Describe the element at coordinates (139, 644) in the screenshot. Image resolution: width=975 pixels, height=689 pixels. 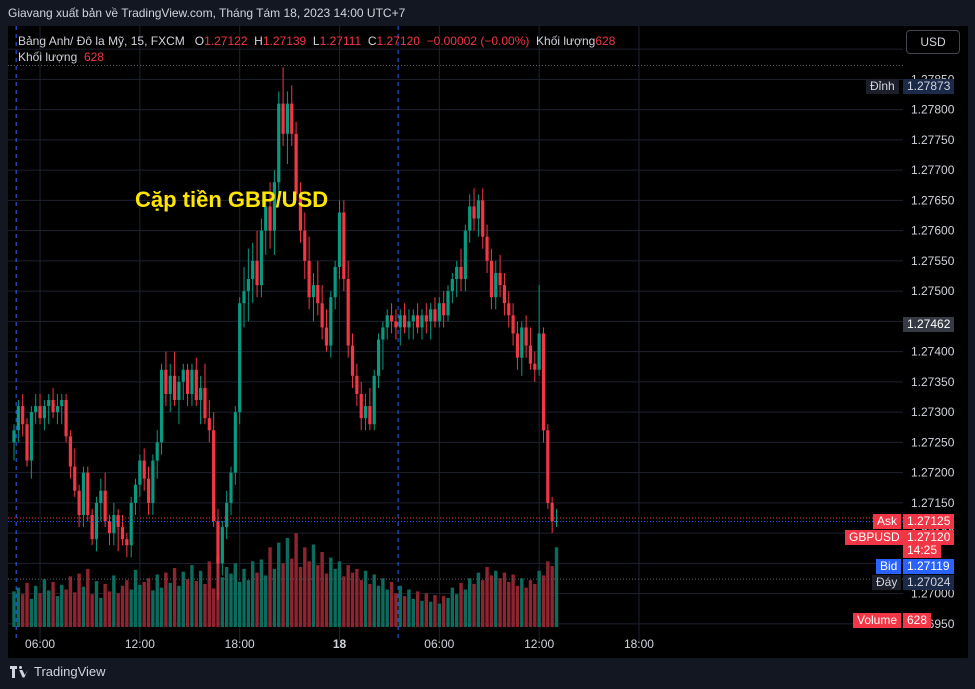
I see `x-tick-label: 12:00` at that location.